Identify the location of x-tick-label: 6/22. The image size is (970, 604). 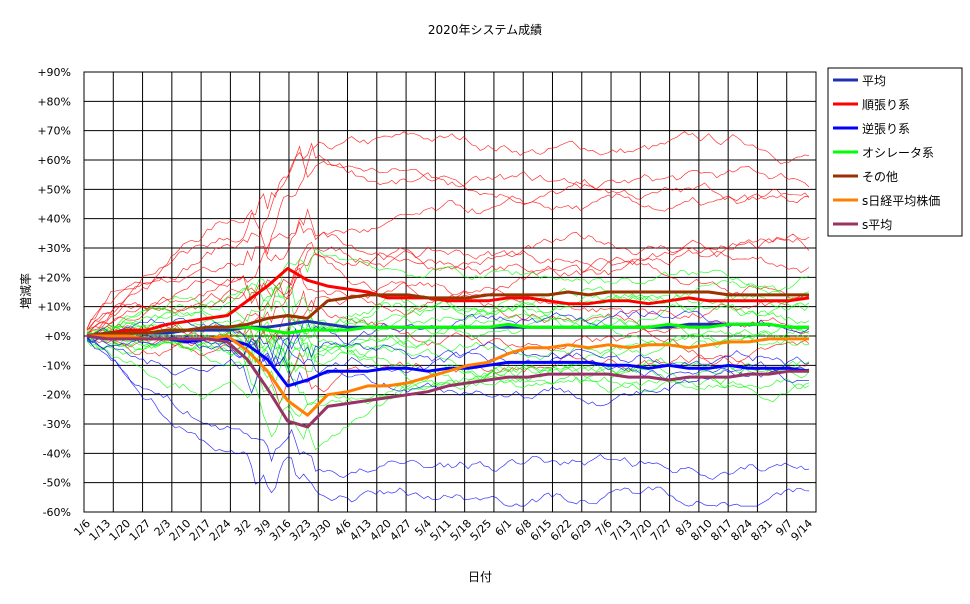
(561, 530).